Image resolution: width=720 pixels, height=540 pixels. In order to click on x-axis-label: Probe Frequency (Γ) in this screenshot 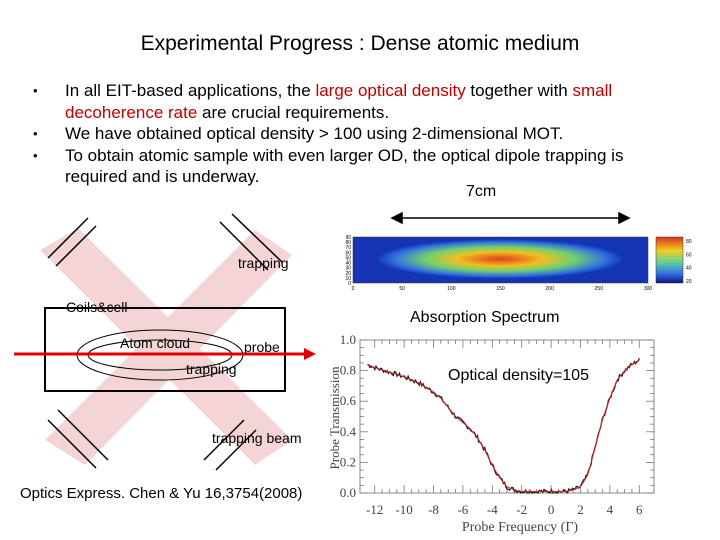, I will do `click(520, 527)`.